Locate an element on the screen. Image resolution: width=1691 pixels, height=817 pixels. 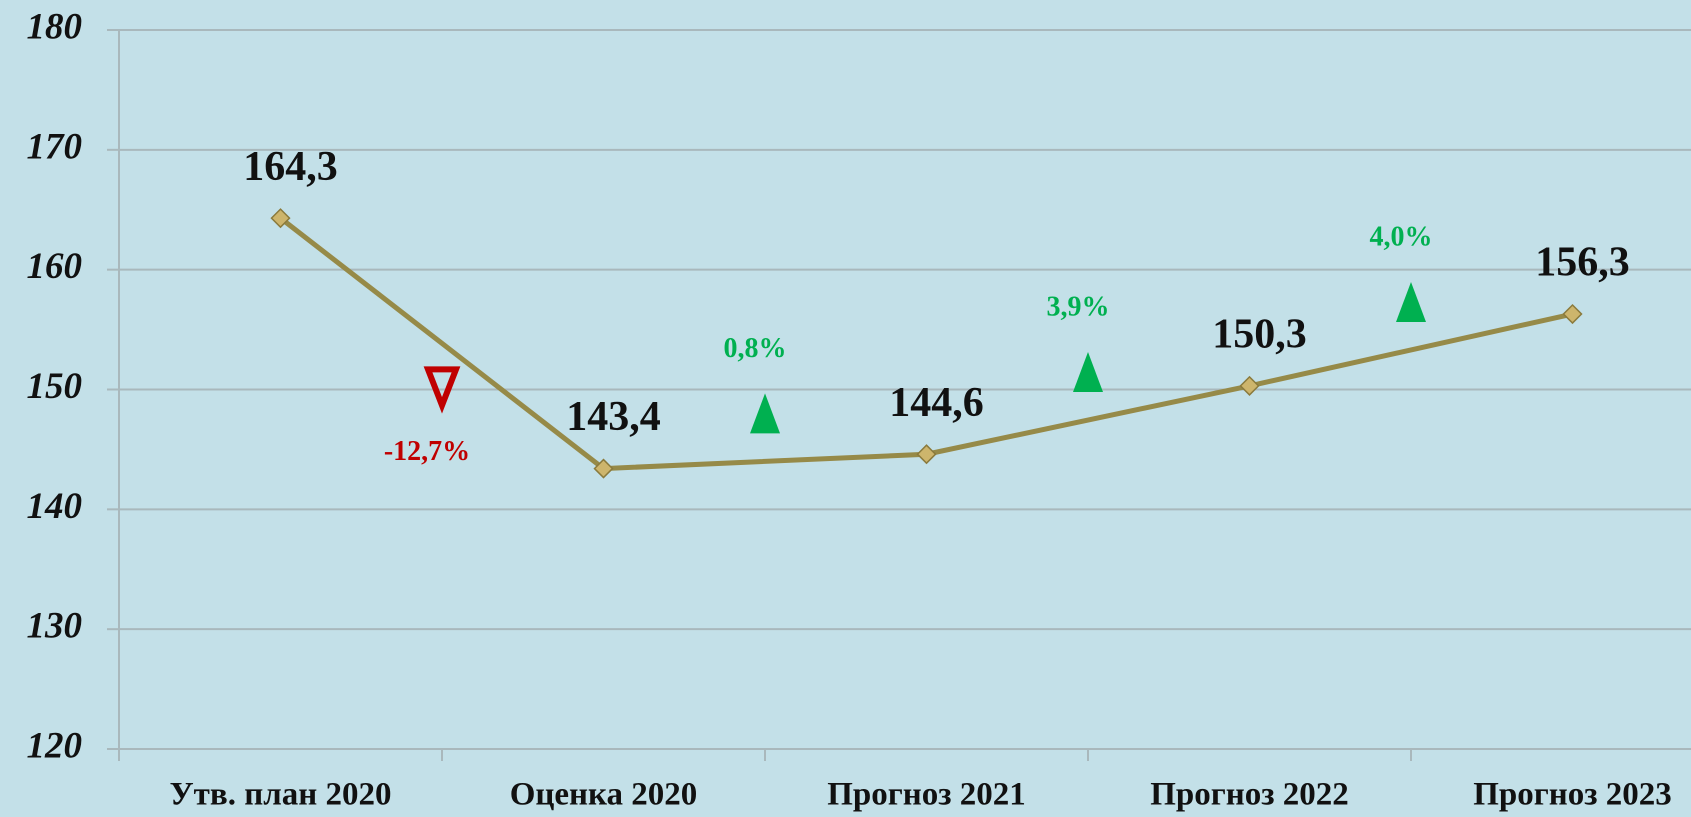
y-tick-label: 120 is located at coordinates (55, 745).